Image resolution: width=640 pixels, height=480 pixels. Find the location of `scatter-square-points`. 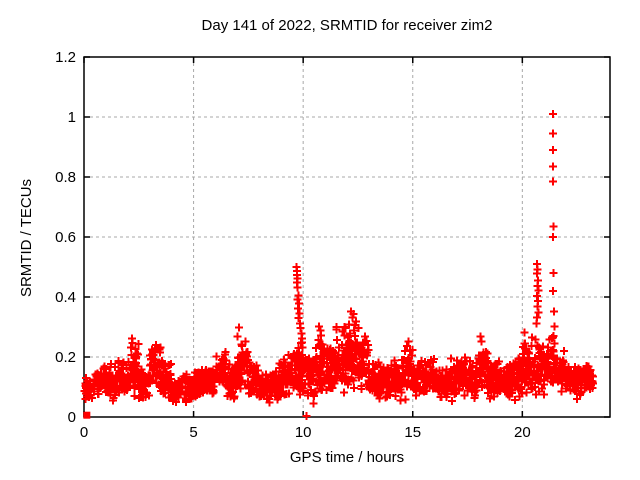

scatter-square-points is located at coordinates (87, 415).